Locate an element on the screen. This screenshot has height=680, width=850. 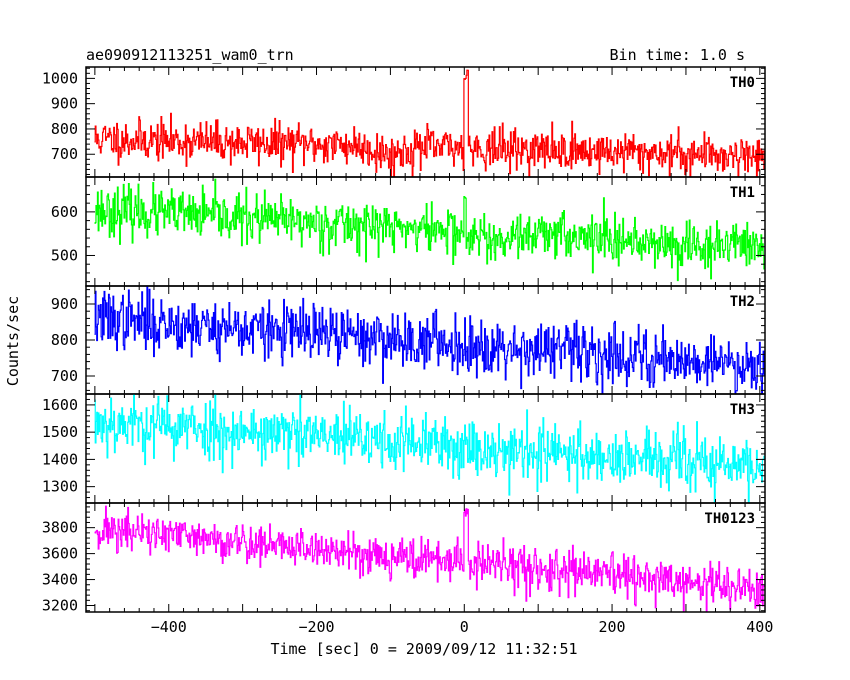
x-axis: −400 −200 0 200 400 is located at coordinates (462, 627).